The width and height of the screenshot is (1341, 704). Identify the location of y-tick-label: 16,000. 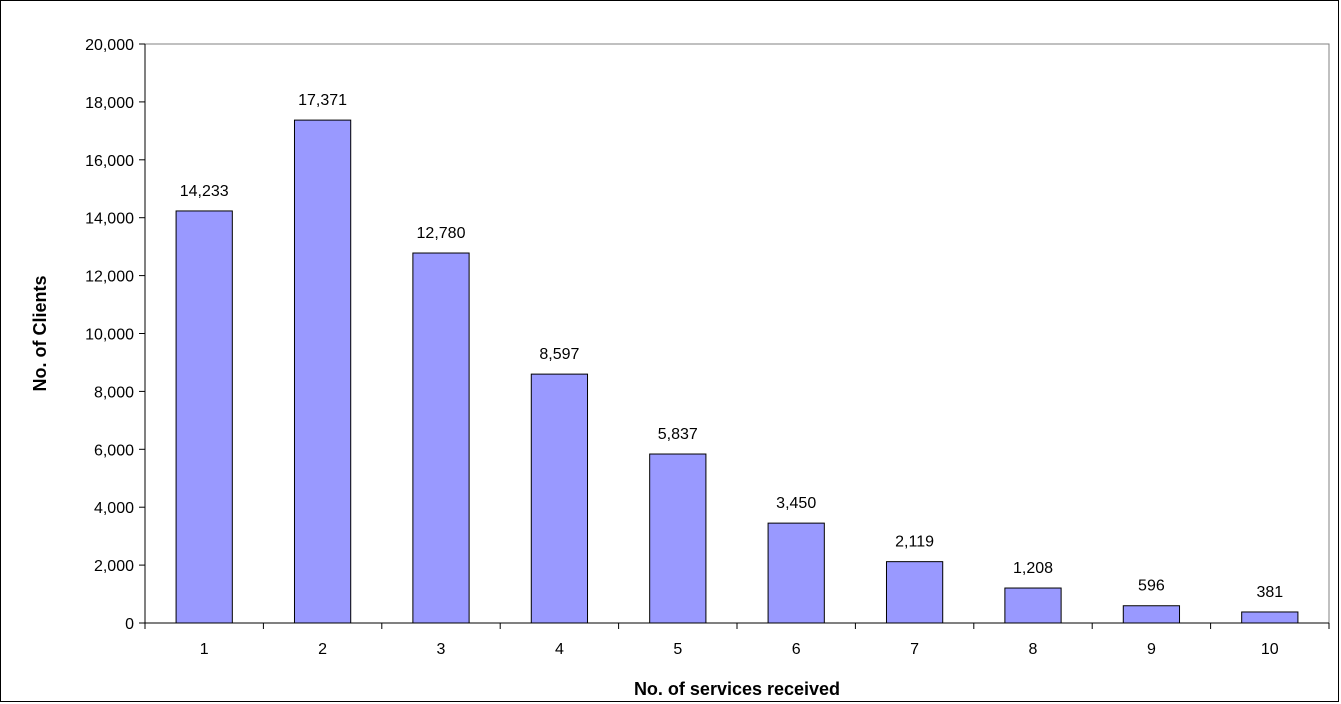
(109, 161).